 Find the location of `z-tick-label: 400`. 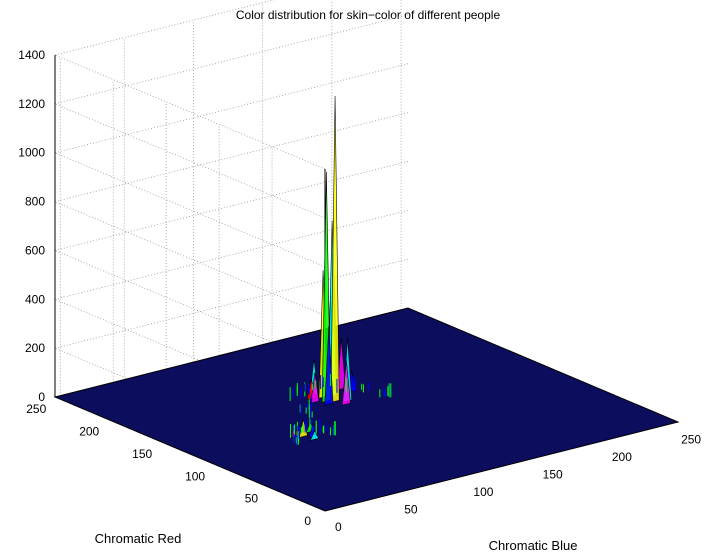

z-tick-label: 400 is located at coordinates (35, 299).